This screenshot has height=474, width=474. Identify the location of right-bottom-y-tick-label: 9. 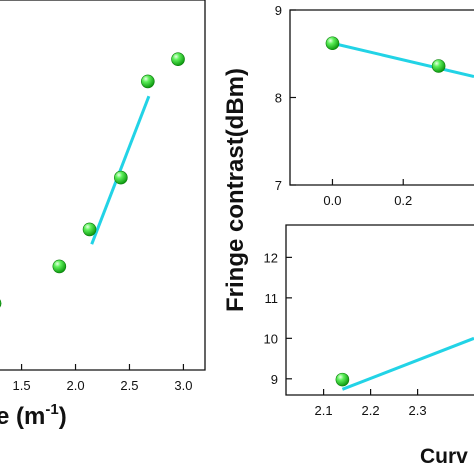
(274, 379).